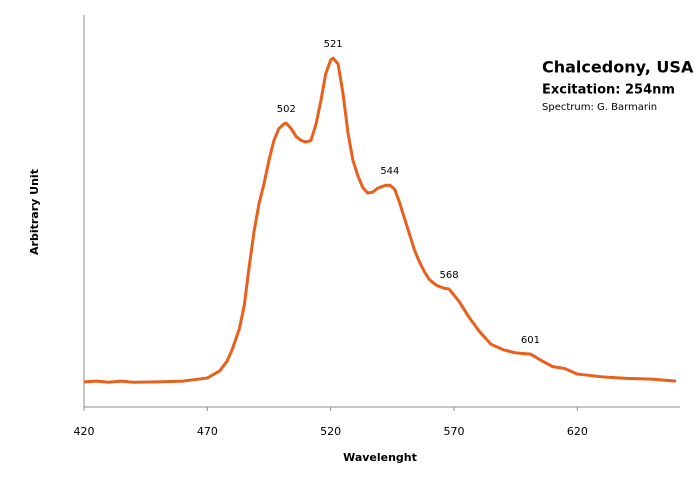  I want to click on x-tick-label: 520, so click(330, 431).